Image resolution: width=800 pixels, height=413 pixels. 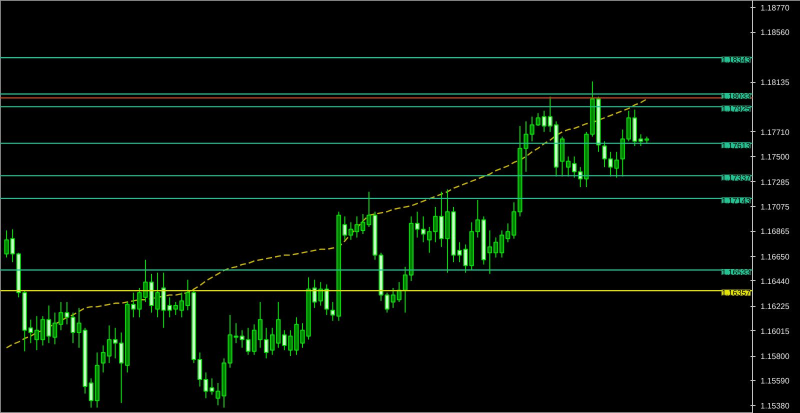 What do you see at coordinates (775, 331) in the screenshot?
I see `y-tick-label: 1.16015` at bounding box center [775, 331].